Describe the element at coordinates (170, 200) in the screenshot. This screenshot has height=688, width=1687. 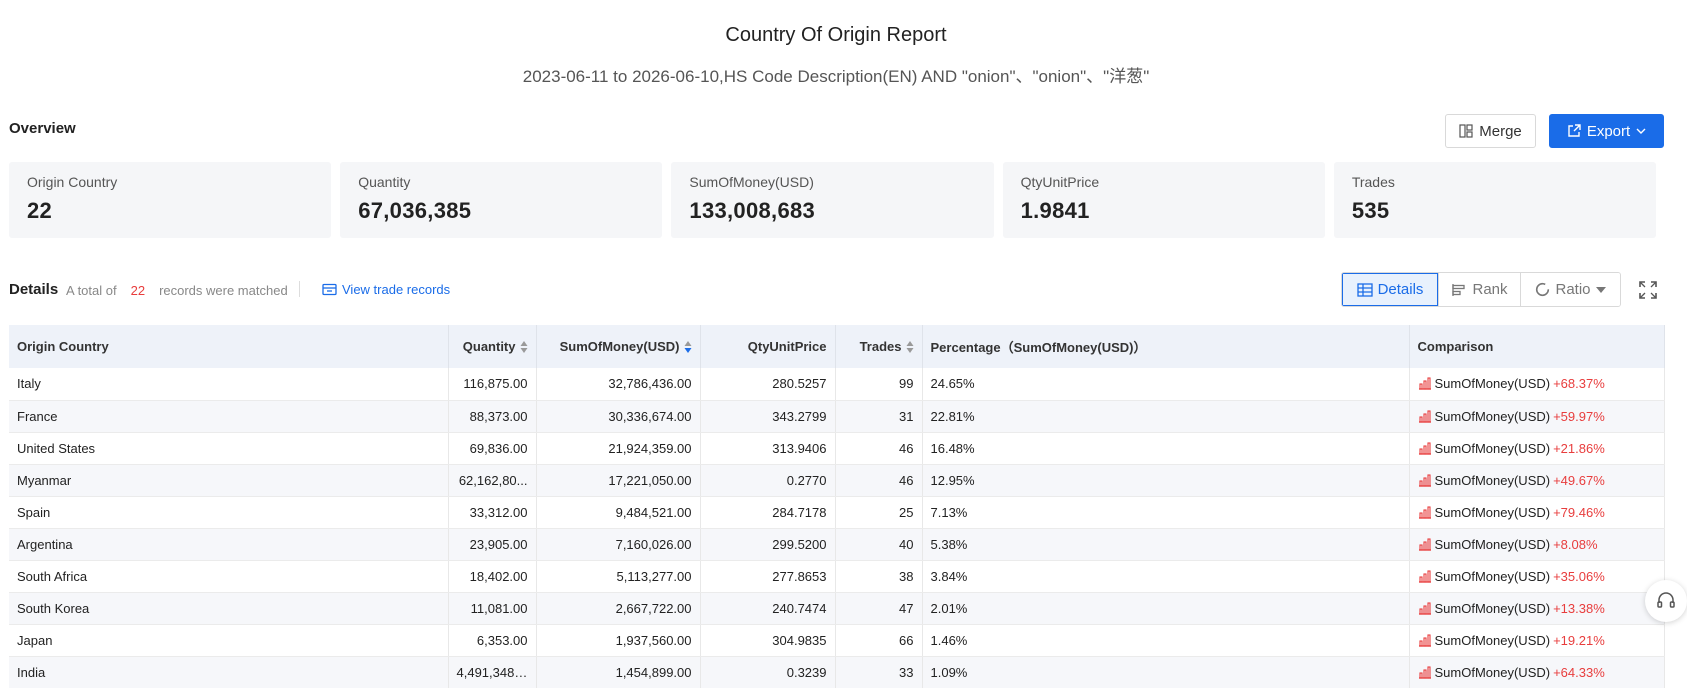
I see `stat-card-origin-country: Origin Country 22` at that location.